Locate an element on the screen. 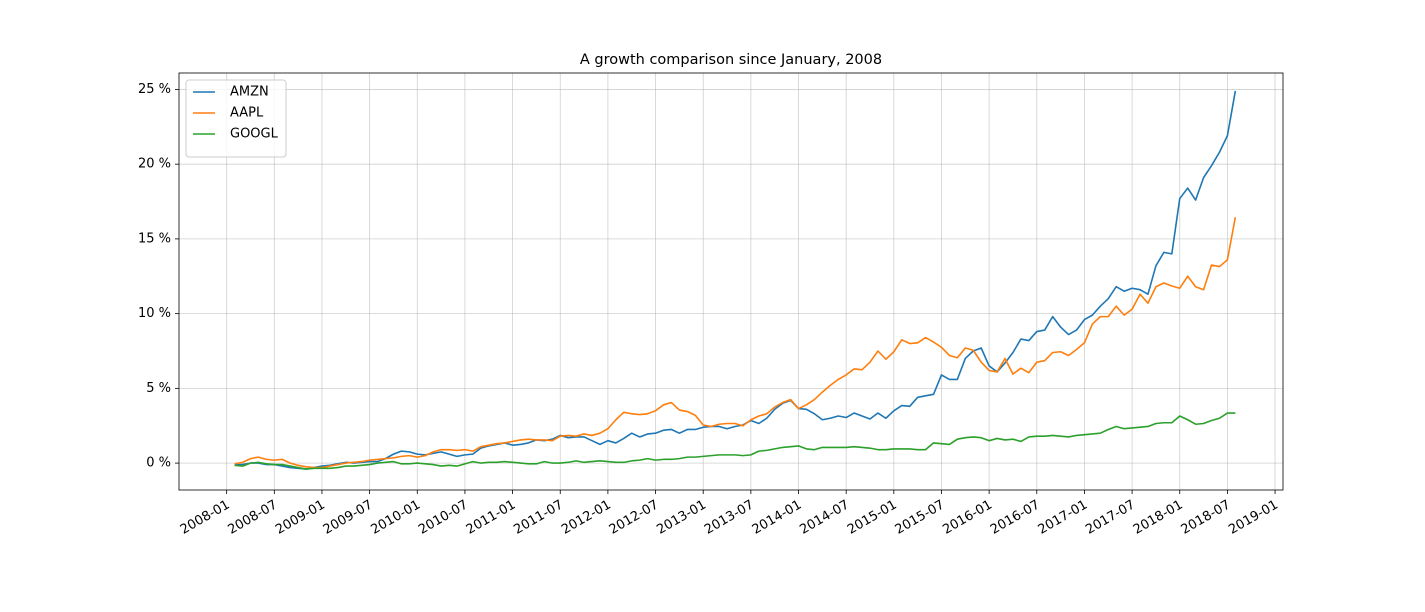 The width and height of the screenshot is (1425, 612). series-line is located at coordinates (735, 441).